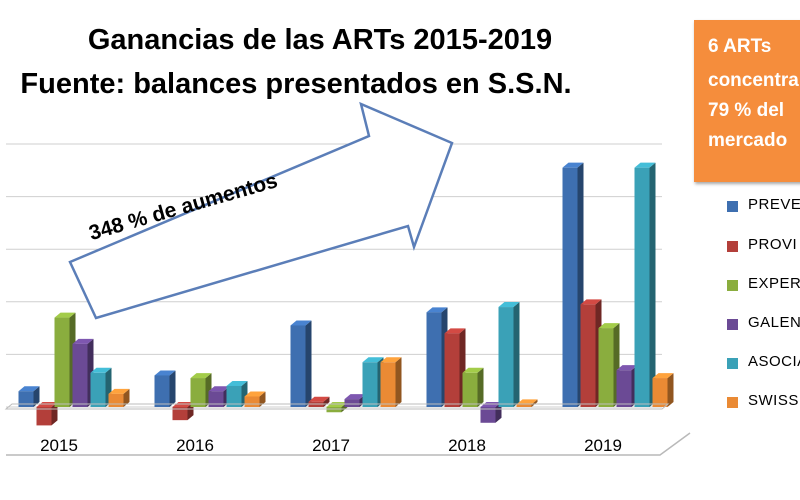 This screenshot has height=500, width=800. What do you see at coordinates (437, 357) in the screenshot?
I see `bar-preve-2018` at bounding box center [437, 357].